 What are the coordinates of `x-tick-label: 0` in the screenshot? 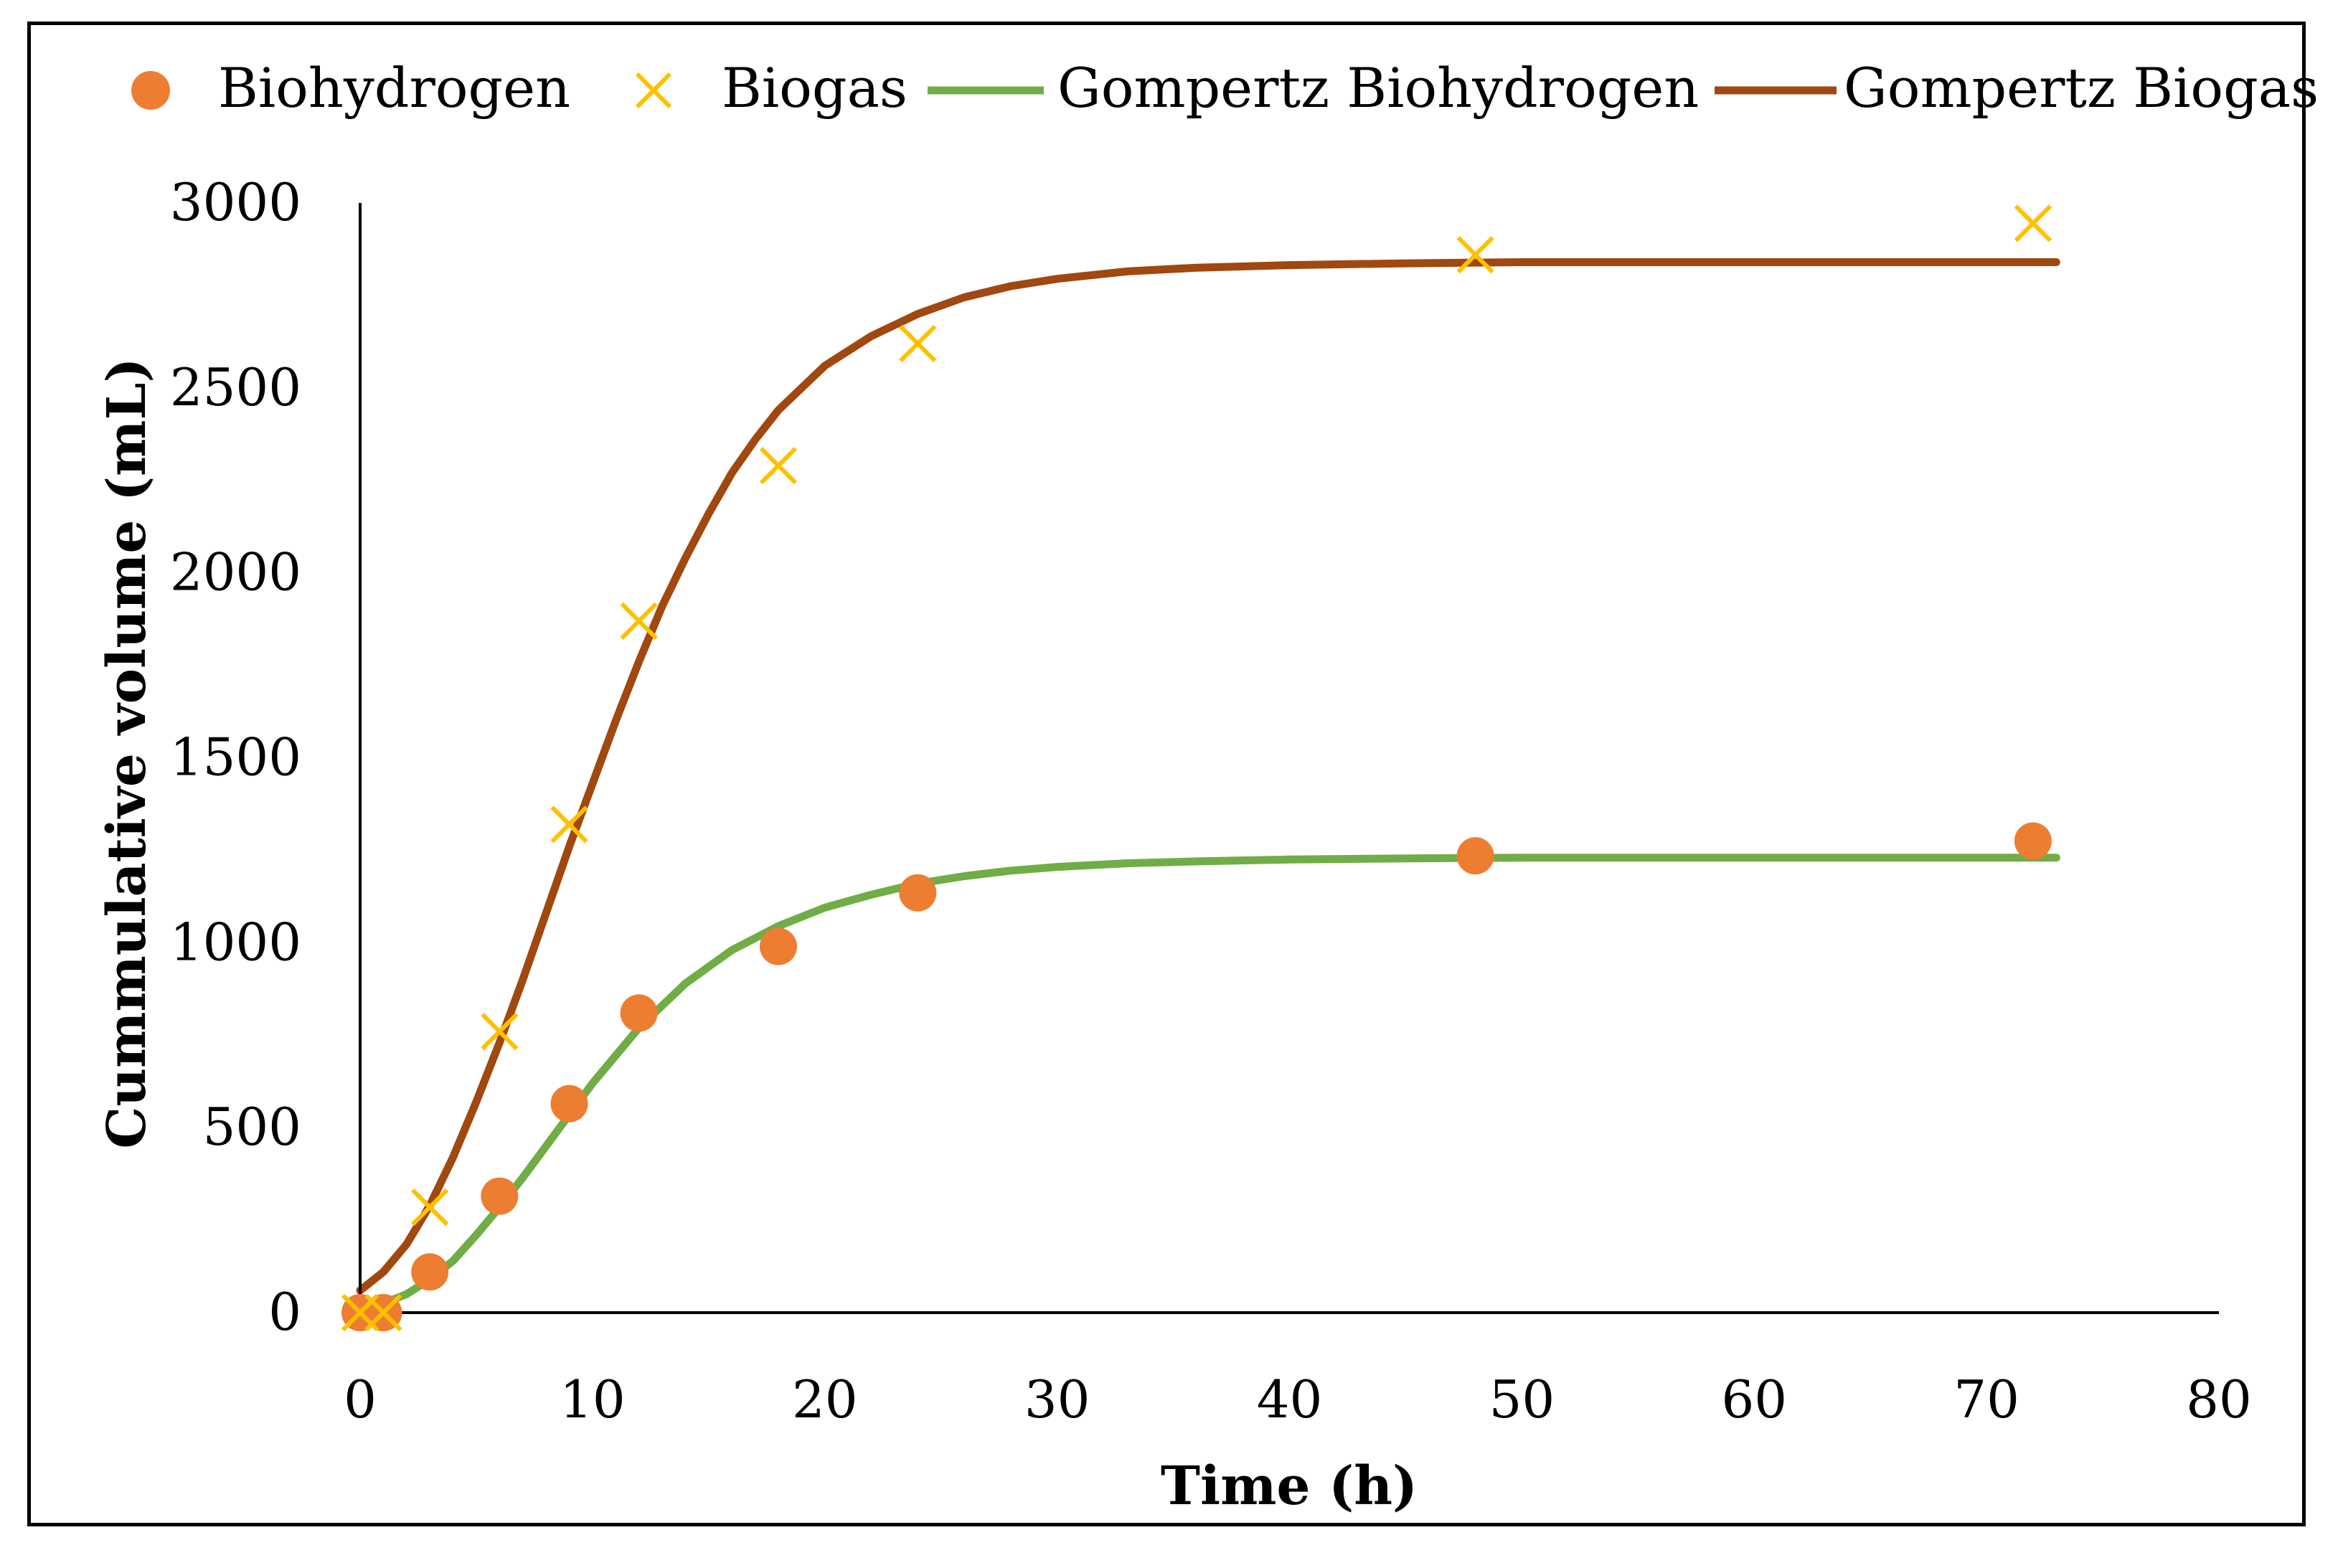 It's located at (360, 1400).